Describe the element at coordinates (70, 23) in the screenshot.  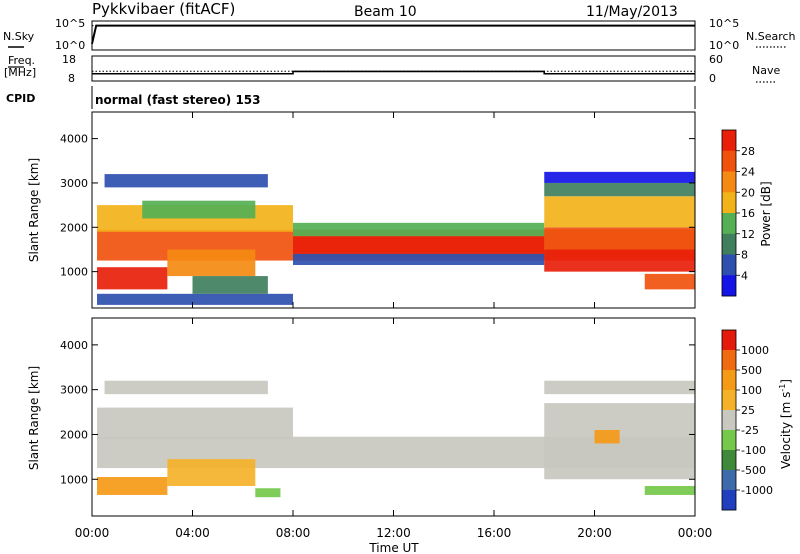
I see `noise-tick-top: 10^5` at that location.